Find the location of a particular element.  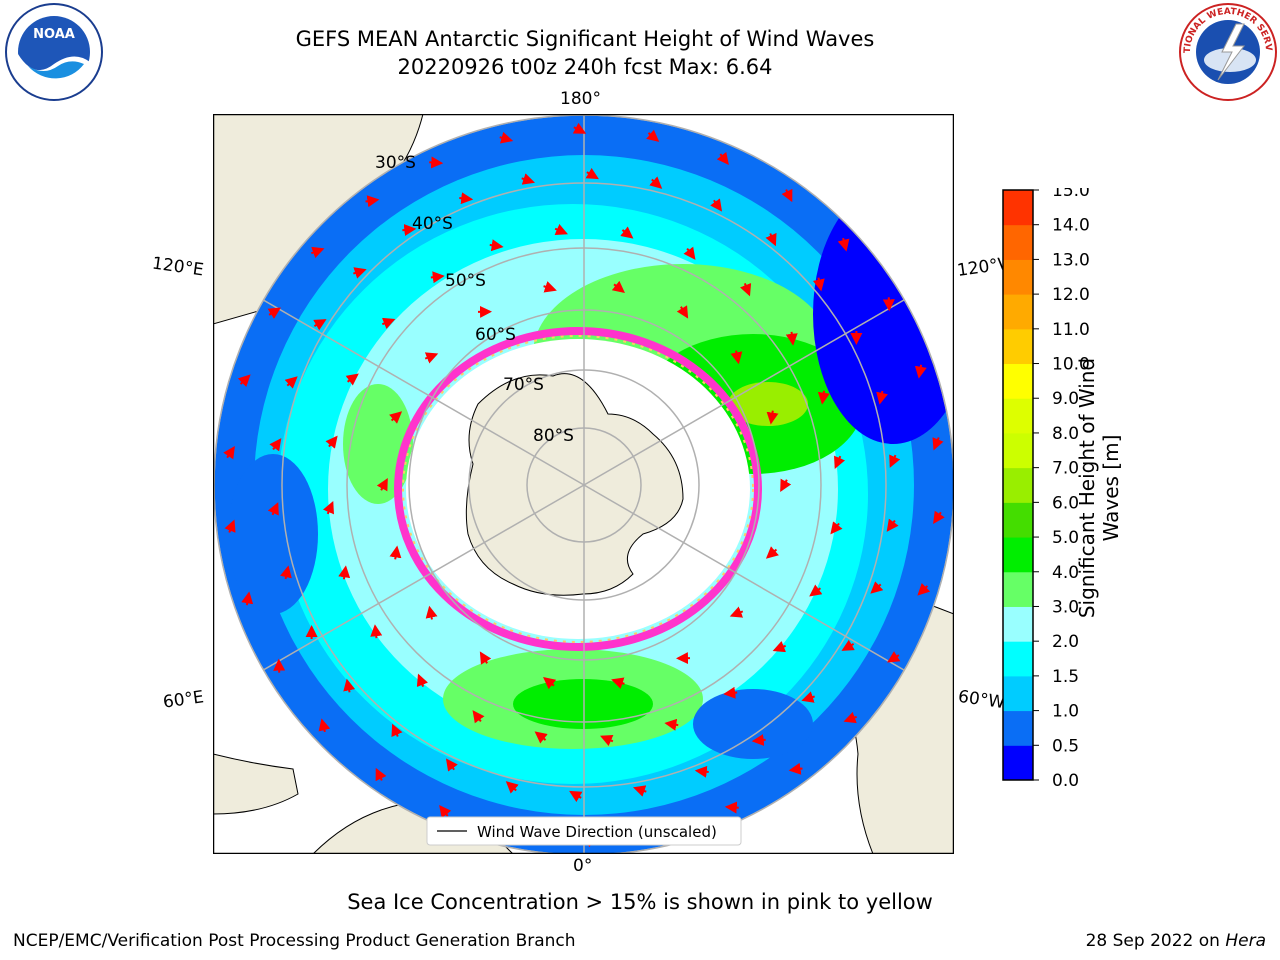

lon-label-60e: 60°E is located at coordinates (183, 700).